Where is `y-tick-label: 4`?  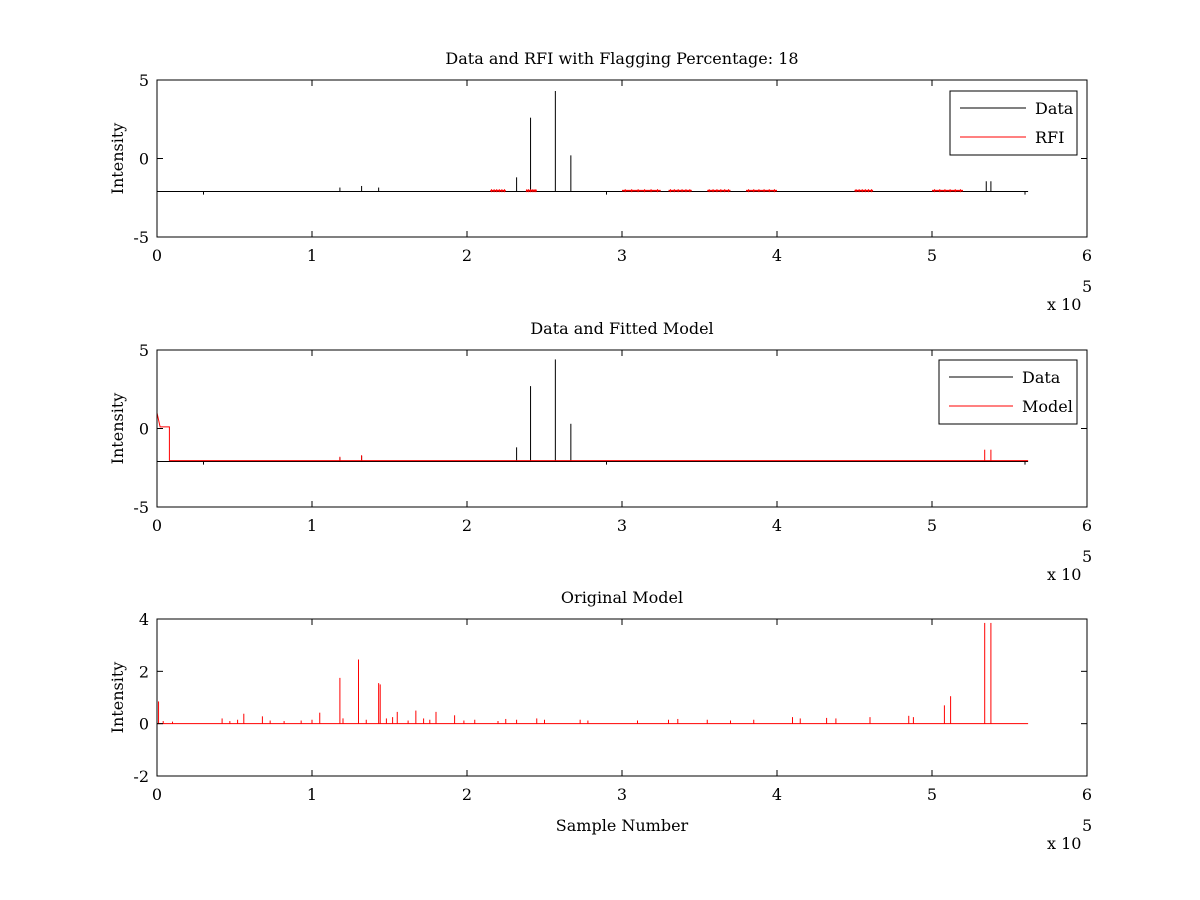
y-tick-label: 4 is located at coordinates (144, 619).